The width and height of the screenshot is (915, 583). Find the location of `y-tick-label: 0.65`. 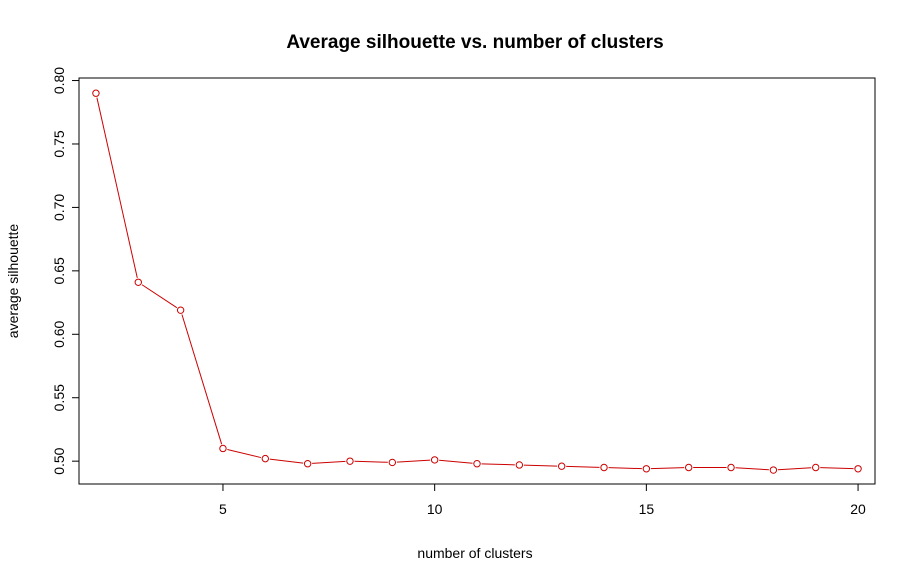

y-tick-label: 0.65 is located at coordinates (59, 270).